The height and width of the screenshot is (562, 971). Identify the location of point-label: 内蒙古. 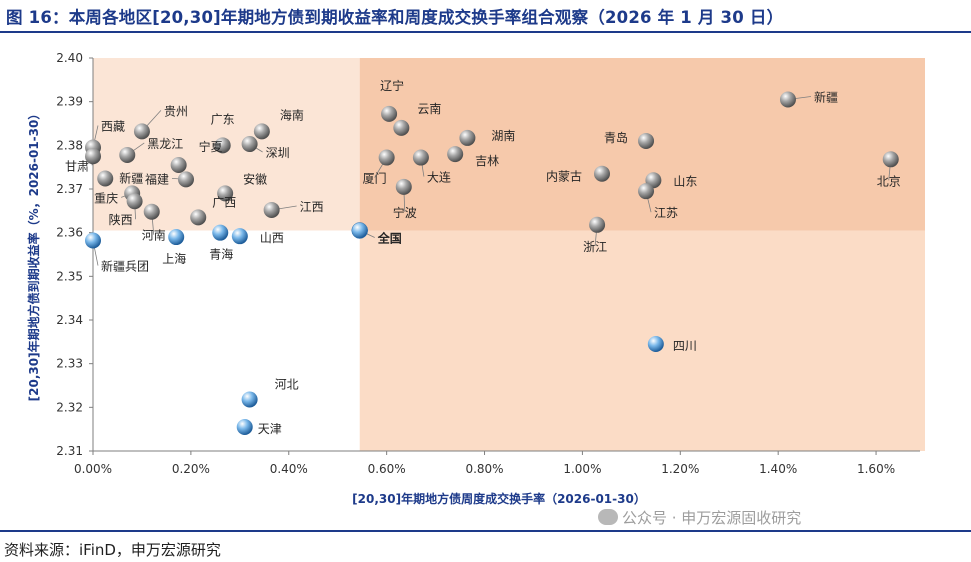
(564, 176).